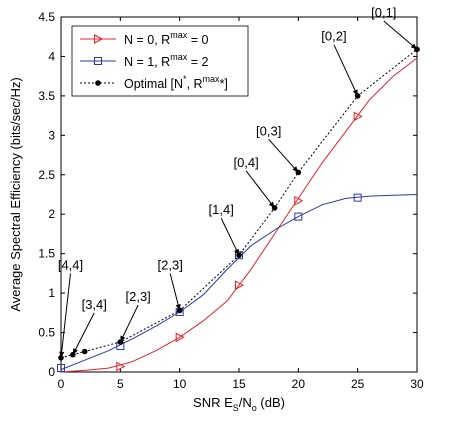 The image size is (456, 426). I want to click on y-tick-label: 3.5, so click(46, 96).